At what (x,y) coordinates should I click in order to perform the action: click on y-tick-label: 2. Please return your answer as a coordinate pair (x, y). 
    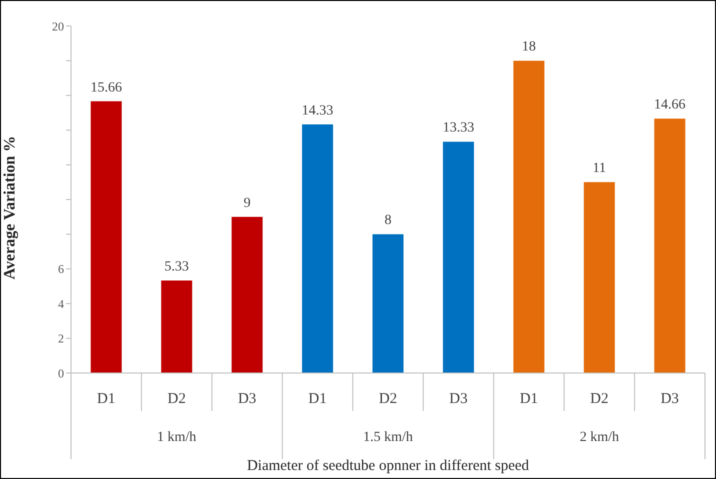
    Looking at the image, I should click on (61, 339).